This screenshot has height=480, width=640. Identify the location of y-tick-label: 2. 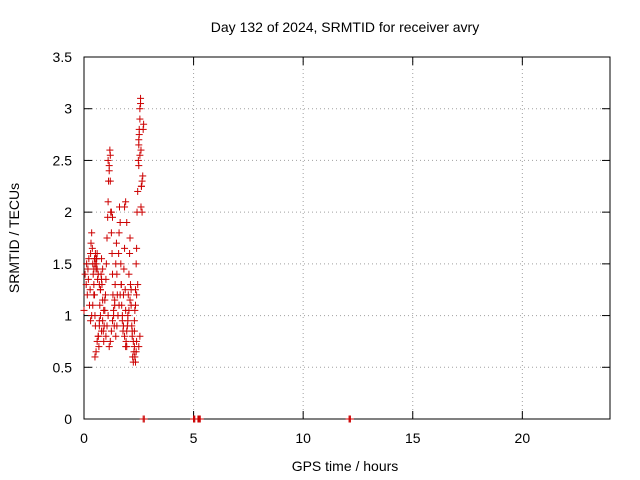
(68, 212).